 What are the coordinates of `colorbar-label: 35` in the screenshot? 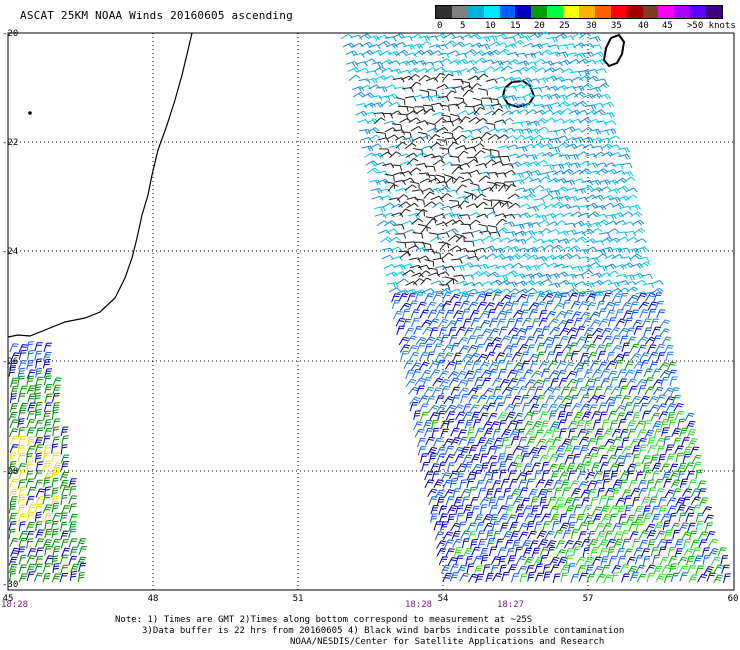 It's located at (616, 26).